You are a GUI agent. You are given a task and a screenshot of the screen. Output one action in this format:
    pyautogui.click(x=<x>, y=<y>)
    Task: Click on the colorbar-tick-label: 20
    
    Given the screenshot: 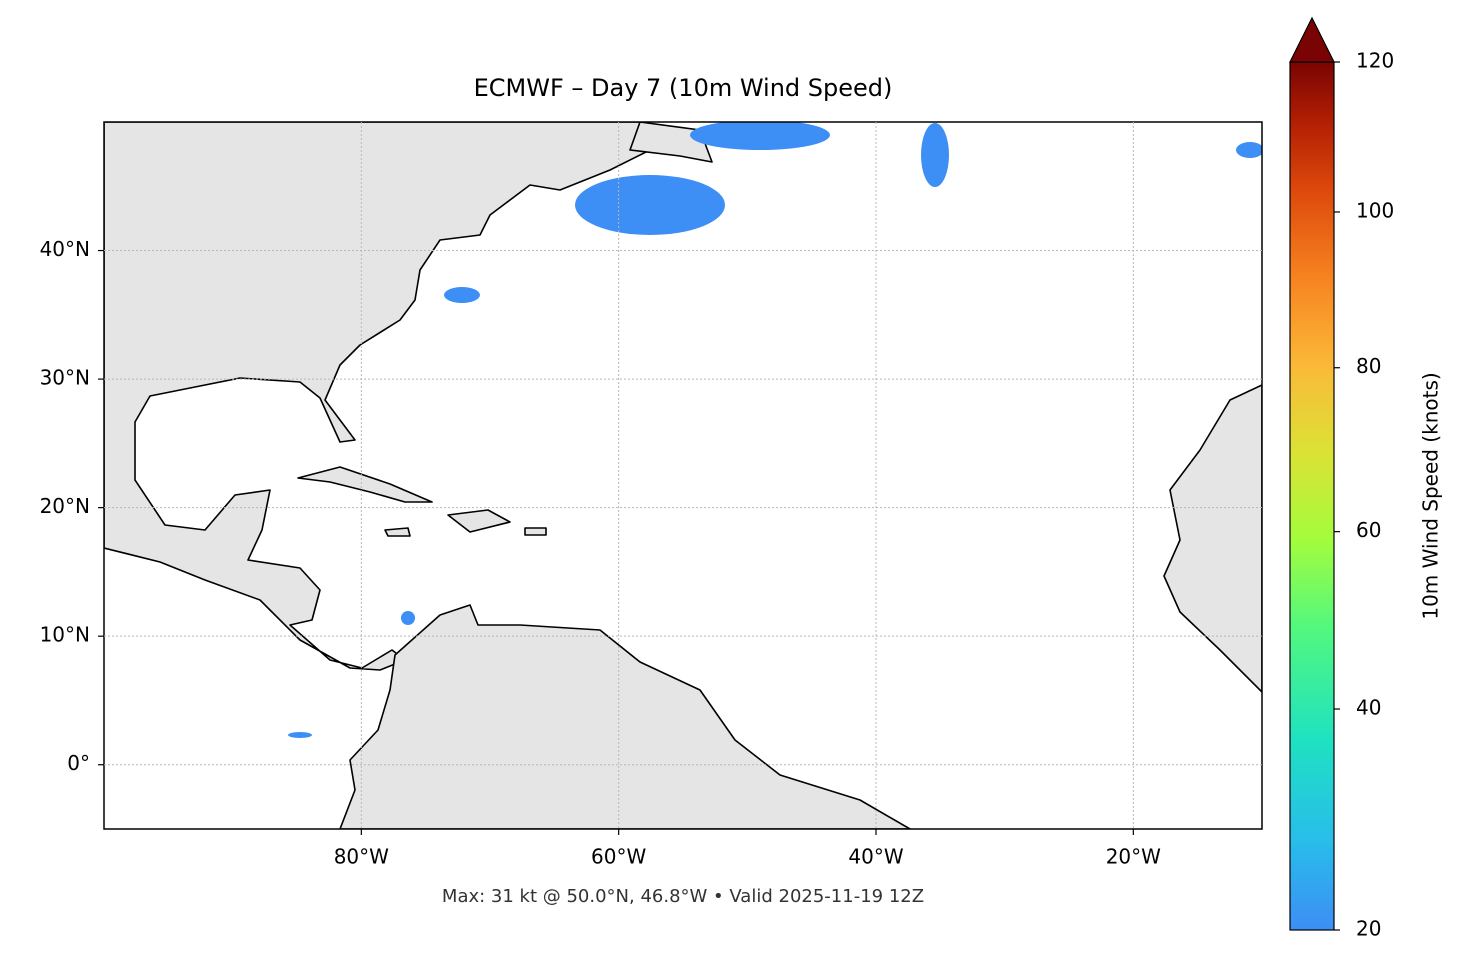 What is the action you would take?
    pyautogui.click(x=1368, y=929)
    